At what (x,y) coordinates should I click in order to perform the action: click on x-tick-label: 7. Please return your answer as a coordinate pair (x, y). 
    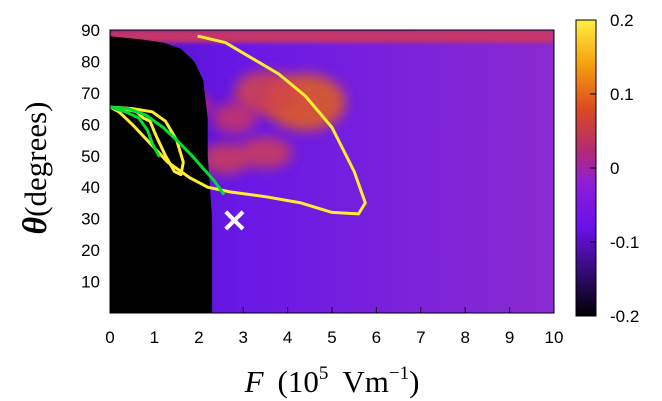
    Looking at the image, I should click on (420, 337).